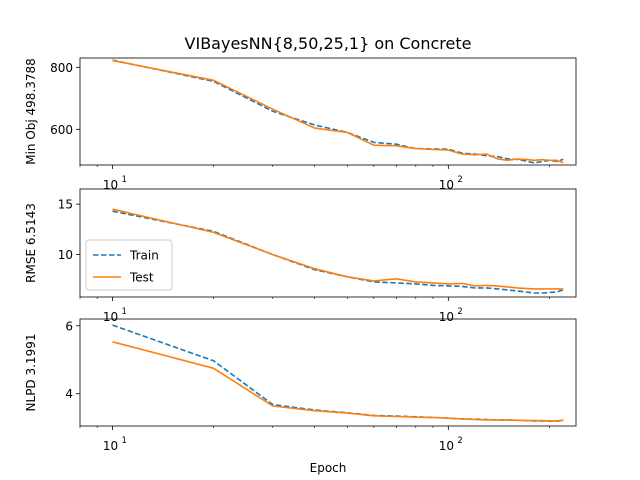 The height and width of the screenshot is (480, 640). What do you see at coordinates (31, 243) in the screenshot?
I see `y-axis-label: RMSE 6.5143` at bounding box center [31, 243].